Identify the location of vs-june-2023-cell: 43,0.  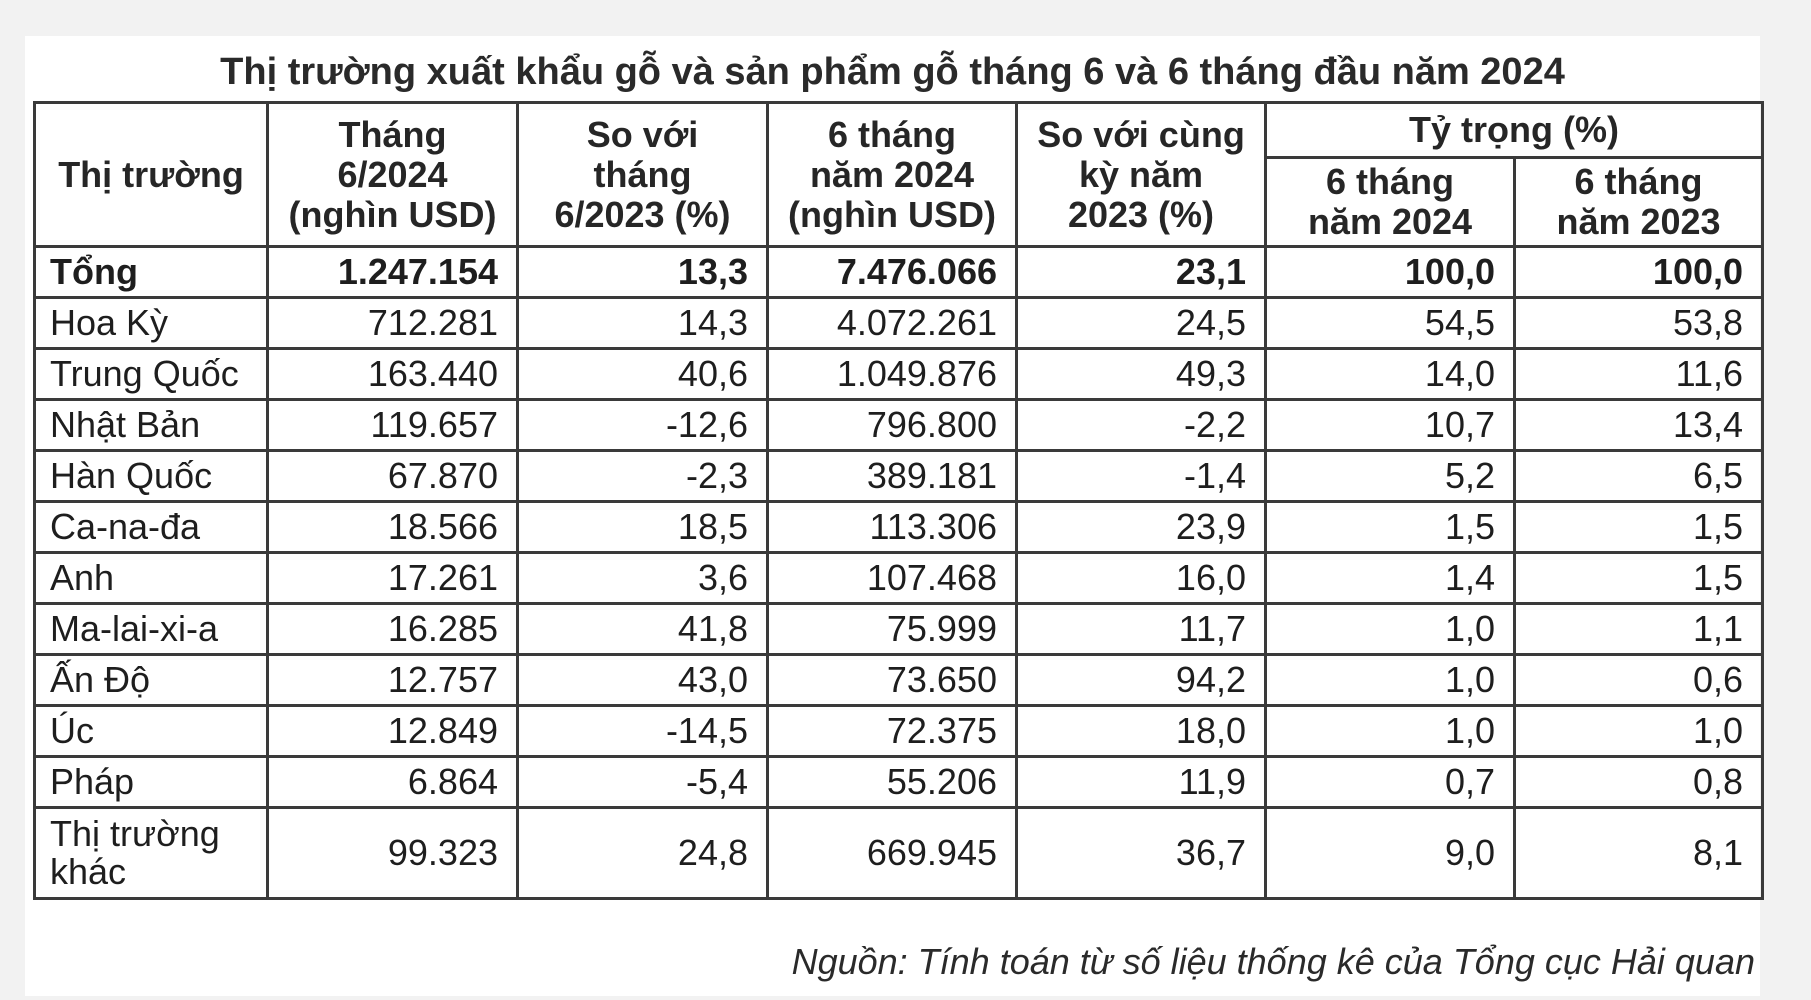
(642, 680).